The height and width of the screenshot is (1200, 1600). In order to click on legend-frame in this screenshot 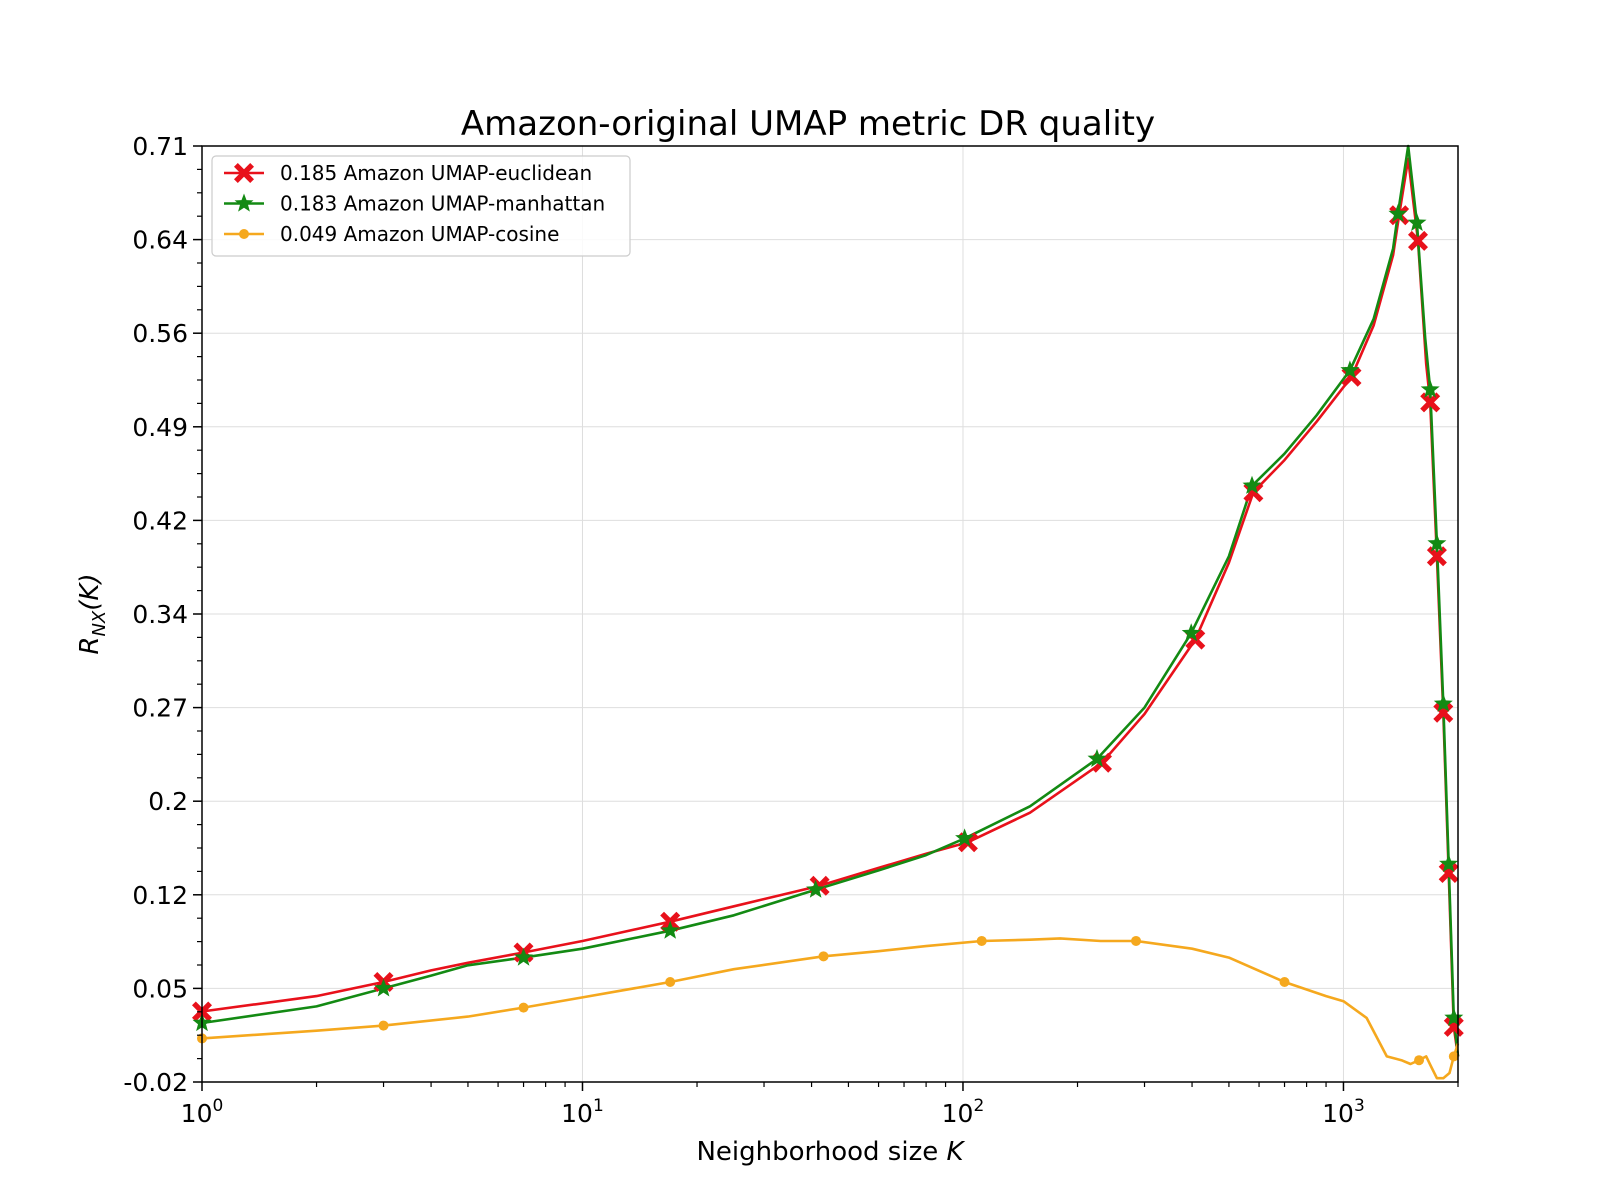, I will do `click(421, 206)`.